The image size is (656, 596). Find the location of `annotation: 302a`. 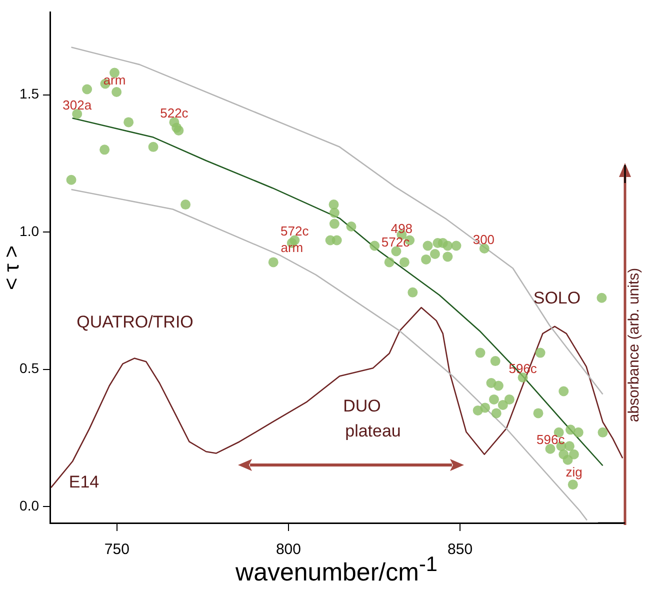

annotation: 302a is located at coordinates (77, 104).